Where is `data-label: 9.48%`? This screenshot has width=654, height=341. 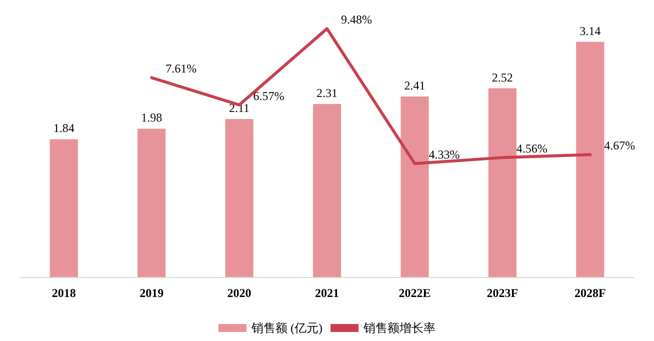
data-label: 9.48% is located at coordinates (356, 19).